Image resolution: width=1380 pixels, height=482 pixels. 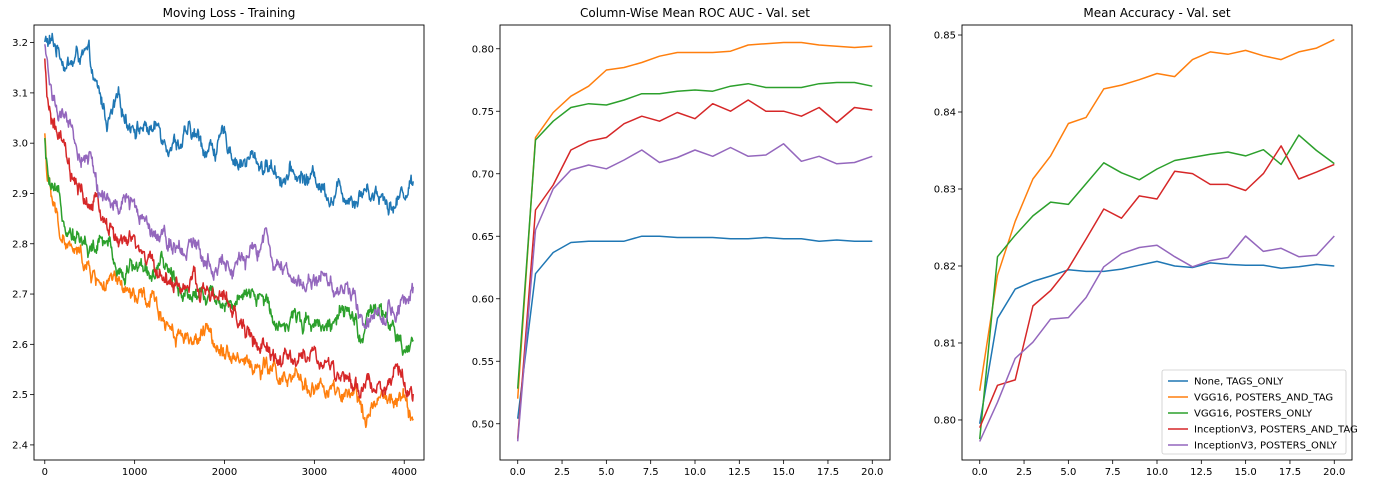 I want to click on accuracy-x-tick-label: 20.0, so click(x=1334, y=472).